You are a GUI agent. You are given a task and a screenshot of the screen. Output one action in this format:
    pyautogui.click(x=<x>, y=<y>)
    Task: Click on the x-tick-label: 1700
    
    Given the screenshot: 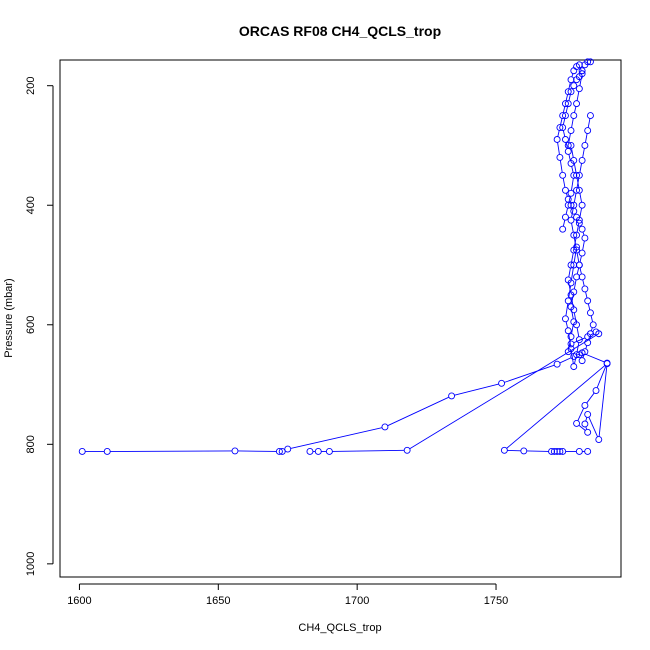 What is the action you would take?
    pyautogui.click(x=357, y=601)
    